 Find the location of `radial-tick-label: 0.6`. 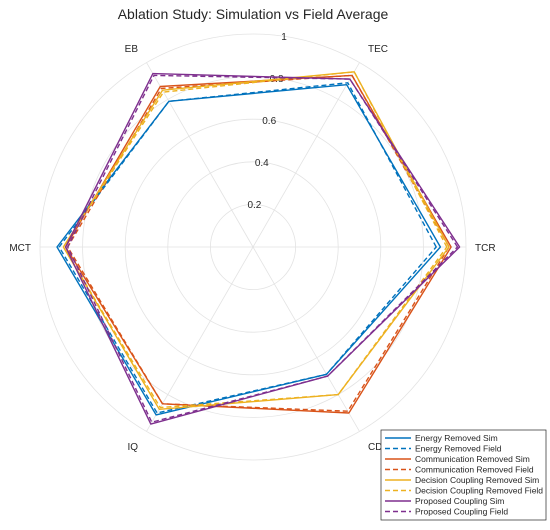

radial-tick-label: 0.6 is located at coordinates (269, 121).